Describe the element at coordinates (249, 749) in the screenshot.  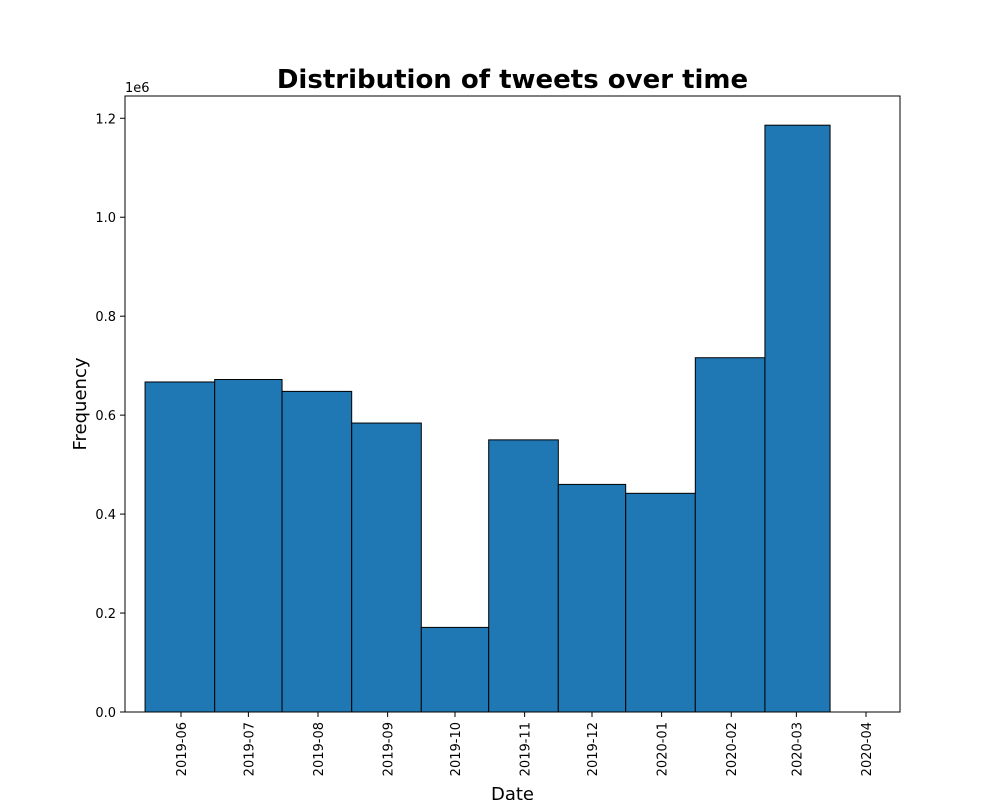
I see `x-tick-label: 2019-07` at that location.